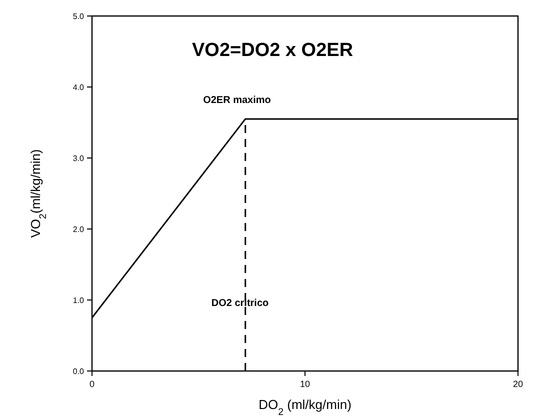  I want to click on y-tick-label: 5.0, so click(78, 16).